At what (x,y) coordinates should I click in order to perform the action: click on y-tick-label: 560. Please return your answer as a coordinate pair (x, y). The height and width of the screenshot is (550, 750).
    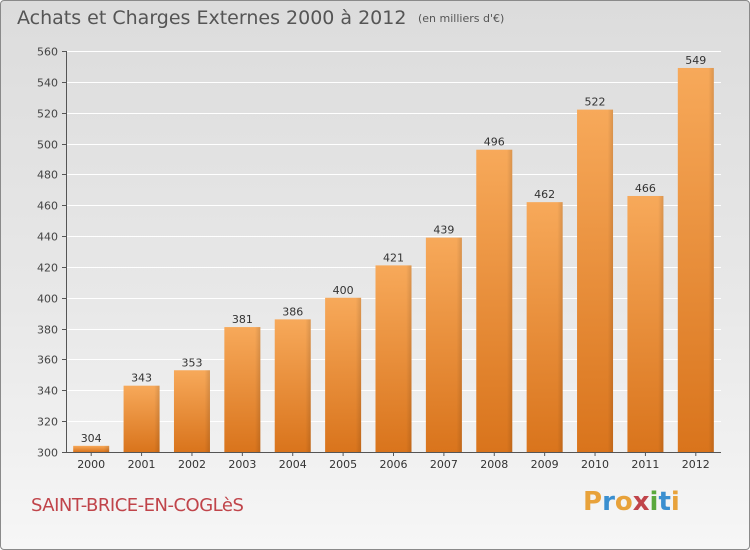
    Looking at the image, I should click on (47, 52).